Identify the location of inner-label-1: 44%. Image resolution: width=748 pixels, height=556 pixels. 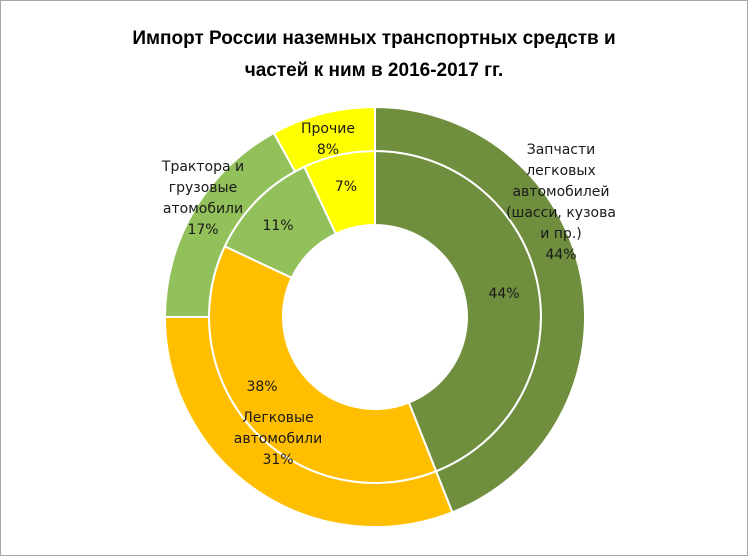
(503, 294).